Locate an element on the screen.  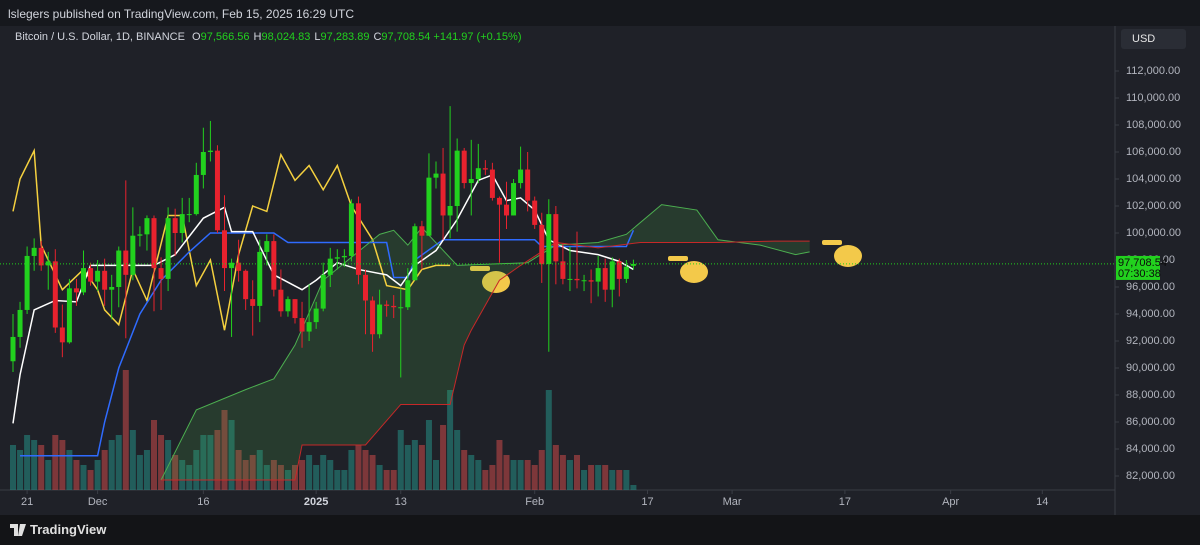
y-tick-label: 94,000.00 is located at coordinates (1150, 314).